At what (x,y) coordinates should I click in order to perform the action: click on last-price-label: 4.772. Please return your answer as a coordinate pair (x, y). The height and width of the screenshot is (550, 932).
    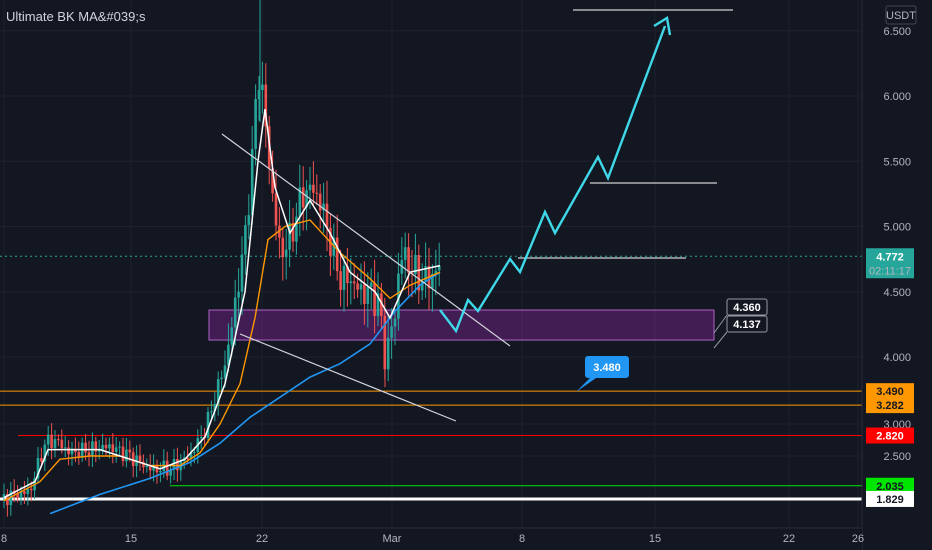
    Looking at the image, I should click on (890, 257).